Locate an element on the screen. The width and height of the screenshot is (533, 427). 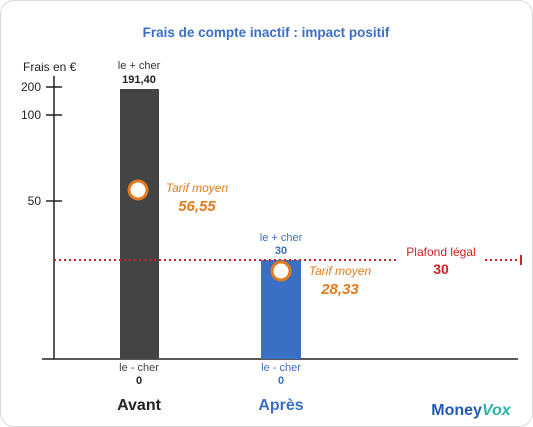
svg-text: 100 is located at coordinates (31, 115).